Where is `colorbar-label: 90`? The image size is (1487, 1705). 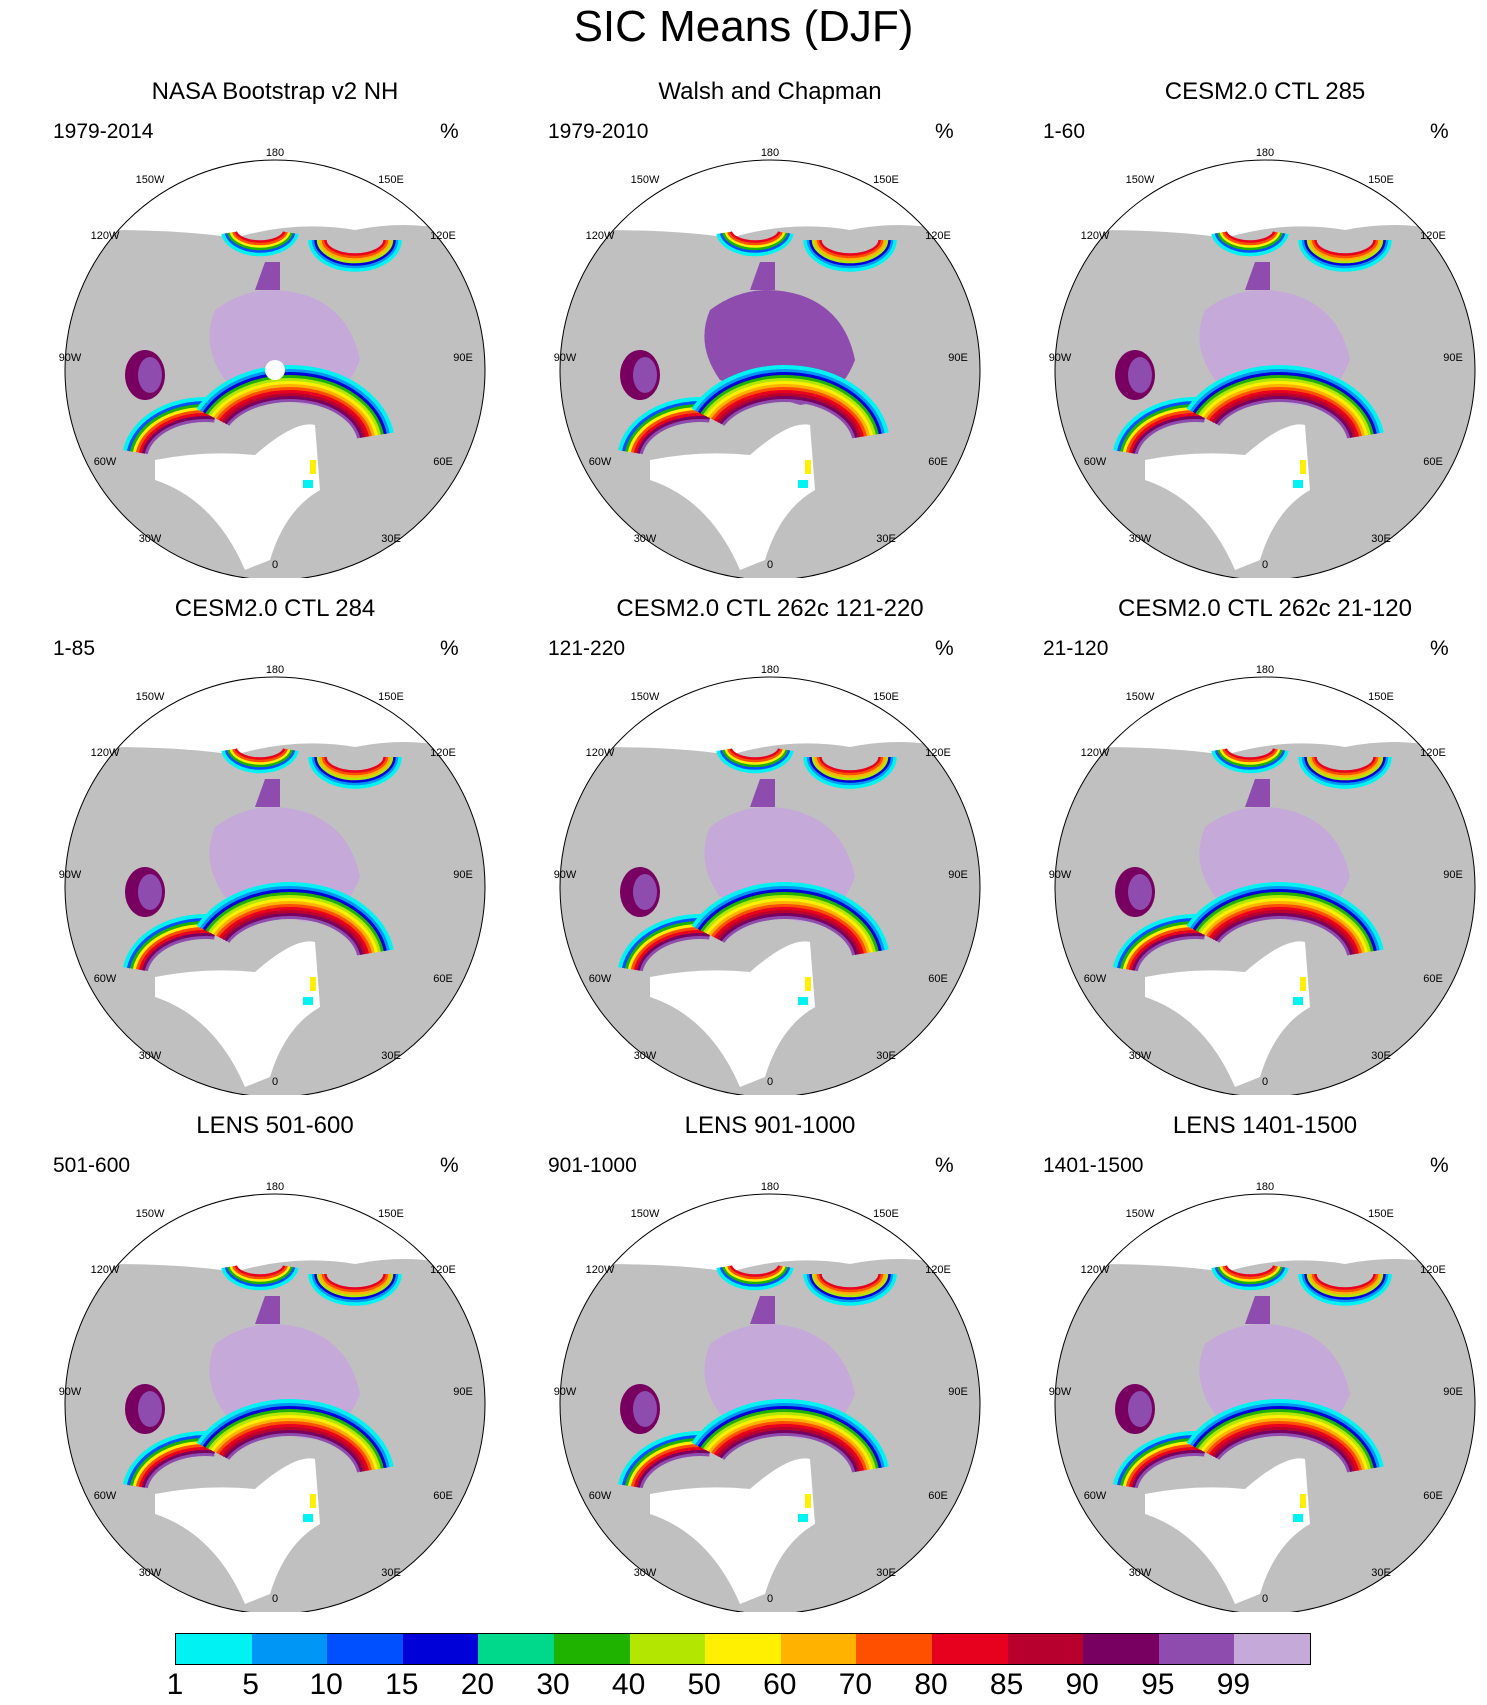 colorbar-label: 90 is located at coordinates (1082, 1684).